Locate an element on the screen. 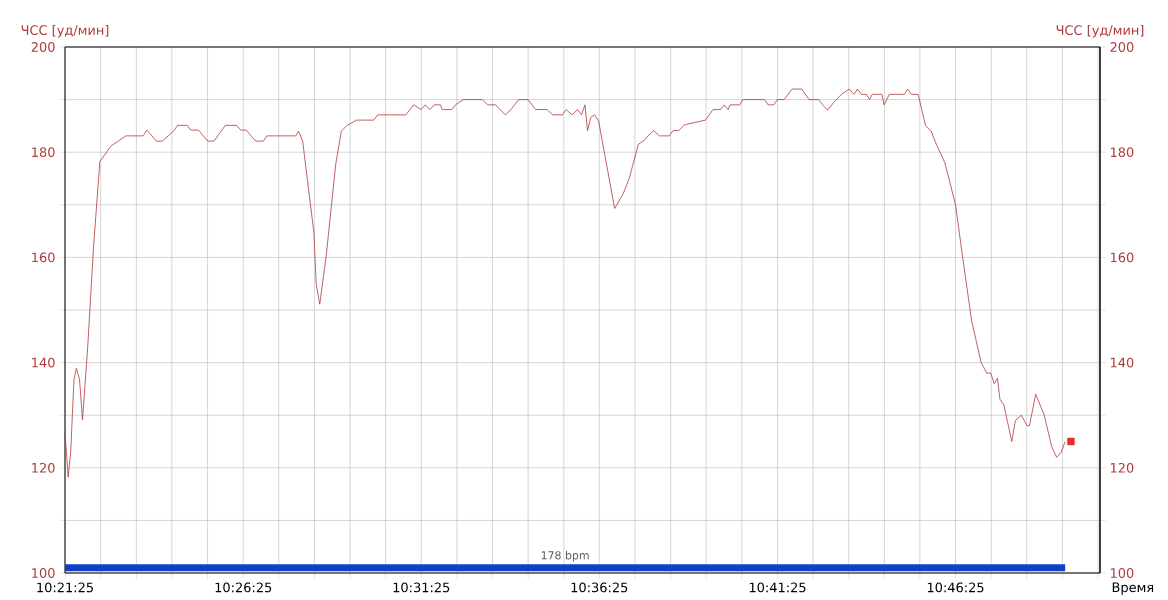 Image resolution: width=1168 pixels, height=600 pixels. y2-tick-label: 160 is located at coordinates (1122, 257).